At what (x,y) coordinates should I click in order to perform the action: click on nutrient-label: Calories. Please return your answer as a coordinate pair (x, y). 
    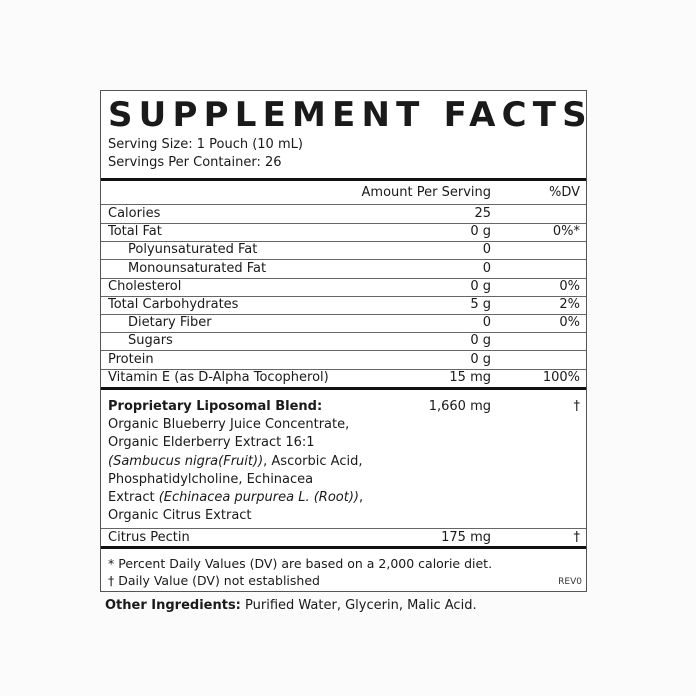
    Looking at the image, I should click on (134, 213).